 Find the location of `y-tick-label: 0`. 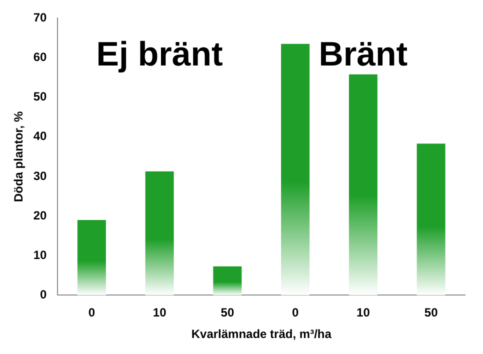

y-tick-label: 0 is located at coordinates (44, 295).